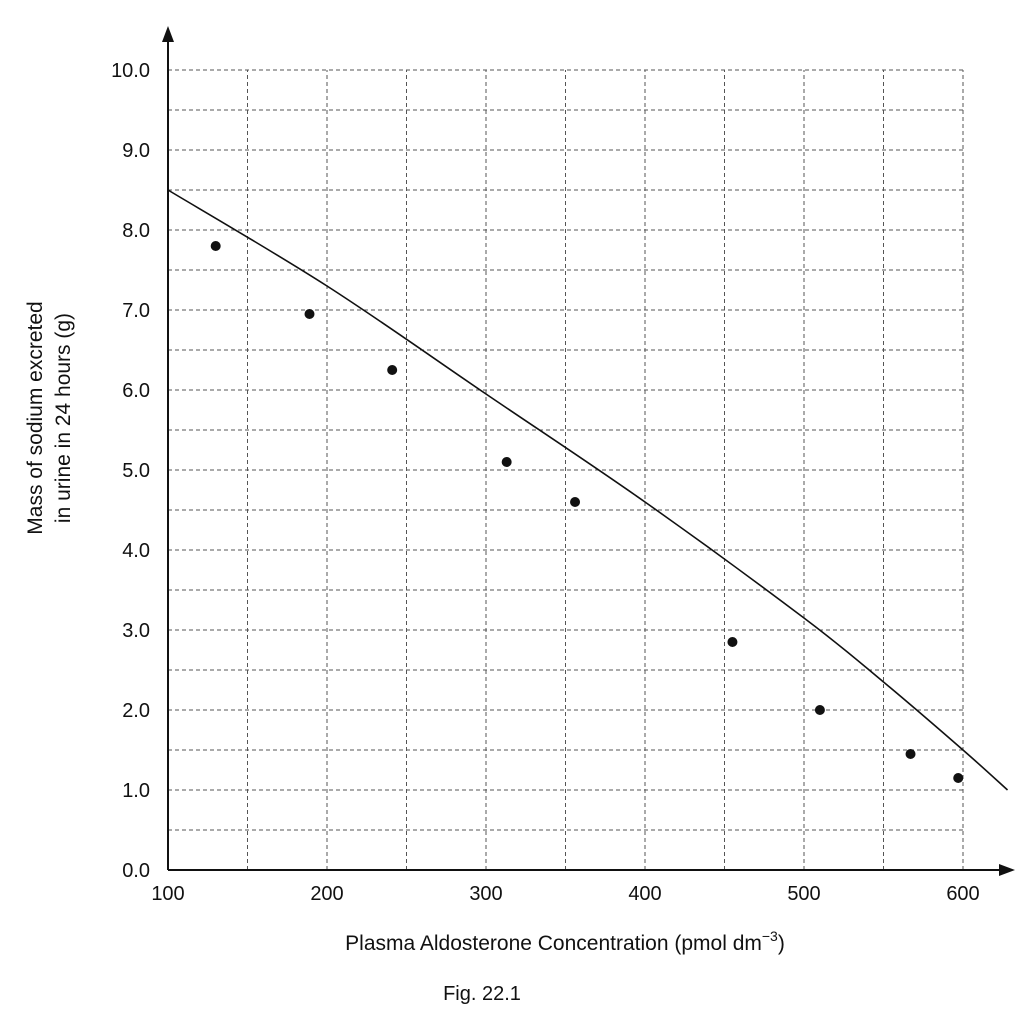 This screenshot has height=1024, width=1024. What do you see at coordinates (803, 894) in the screenshot?
I see `x-tick-label: 500` at bounding box center [803, 894].